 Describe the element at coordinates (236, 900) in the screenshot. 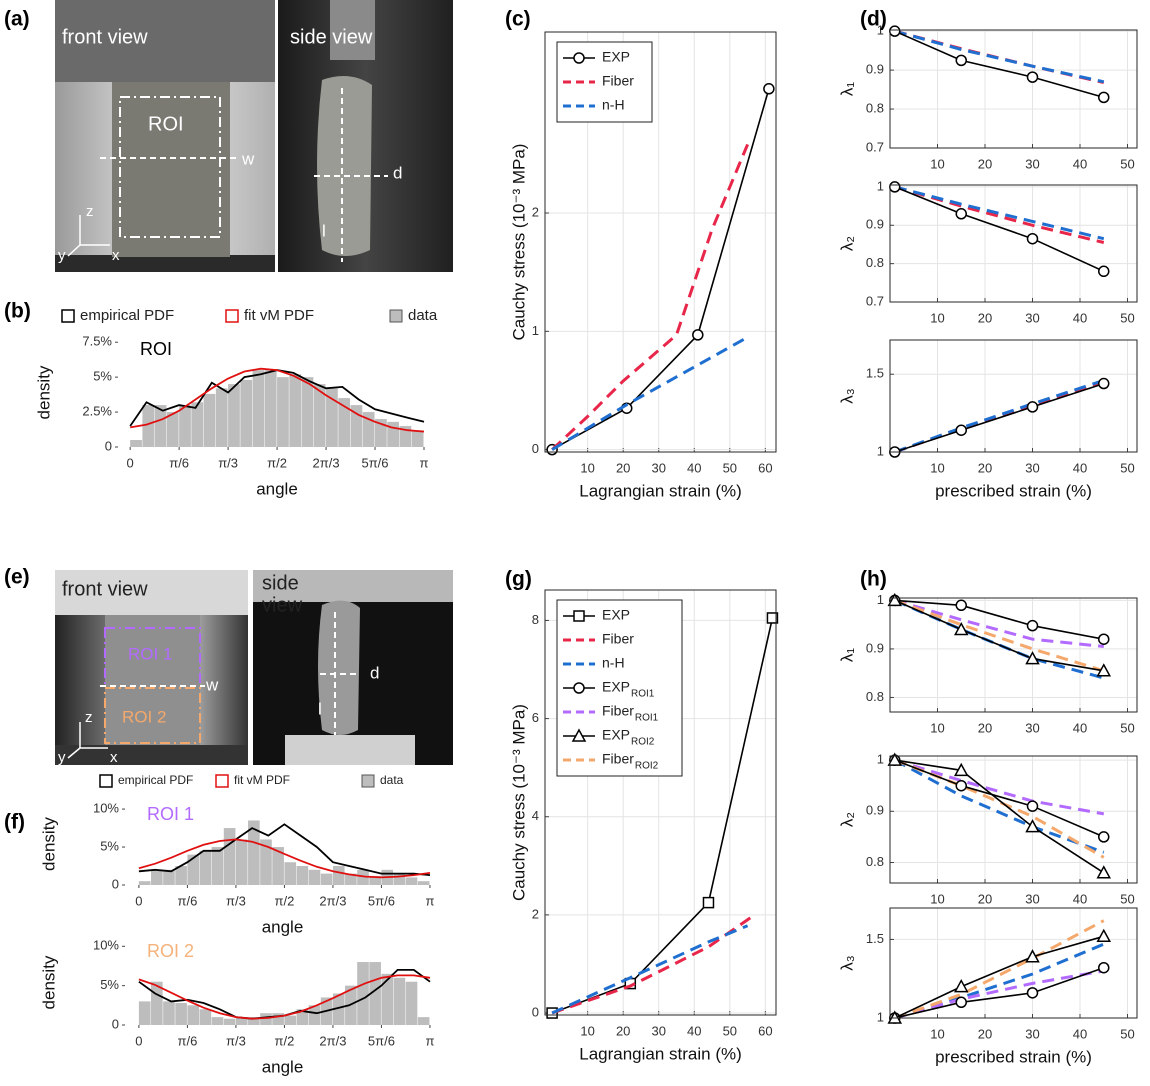

I see `x-tick-label: π/3` at that location.